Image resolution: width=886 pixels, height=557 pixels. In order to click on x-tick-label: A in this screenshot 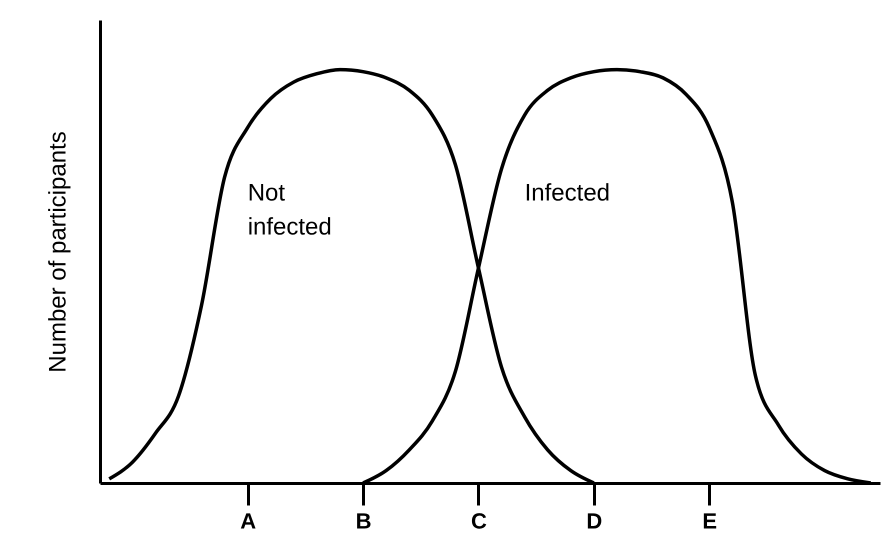, I will do `click(248, 521)`.